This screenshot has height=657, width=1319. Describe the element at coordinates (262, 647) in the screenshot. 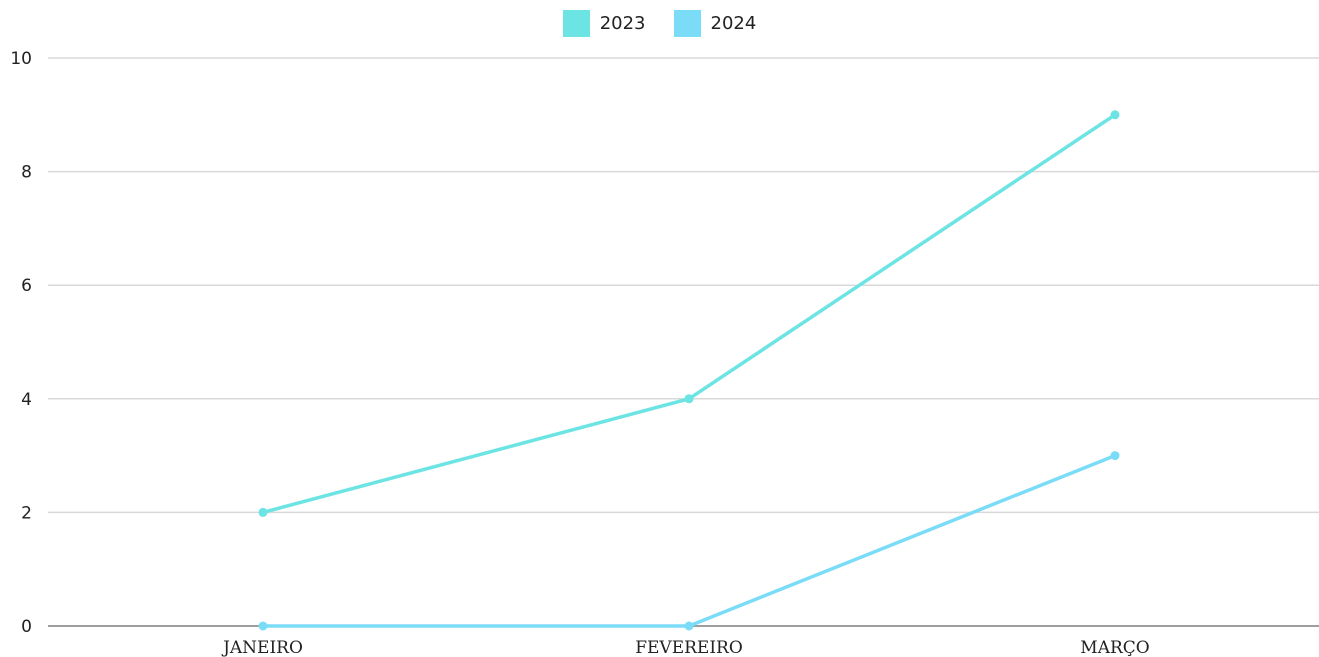

I see `x-tick-label-0: JANEIRO` at that location.